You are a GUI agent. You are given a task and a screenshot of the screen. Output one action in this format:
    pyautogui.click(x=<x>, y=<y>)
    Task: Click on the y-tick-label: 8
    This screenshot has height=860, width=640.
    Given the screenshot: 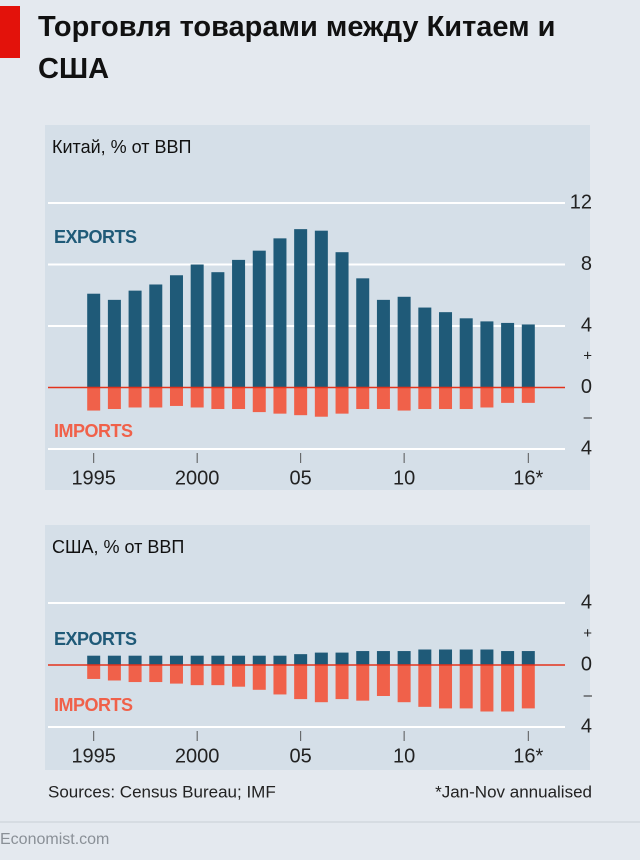 What is the action you would take?
    pyautogui.click(x=586, y=264)
    